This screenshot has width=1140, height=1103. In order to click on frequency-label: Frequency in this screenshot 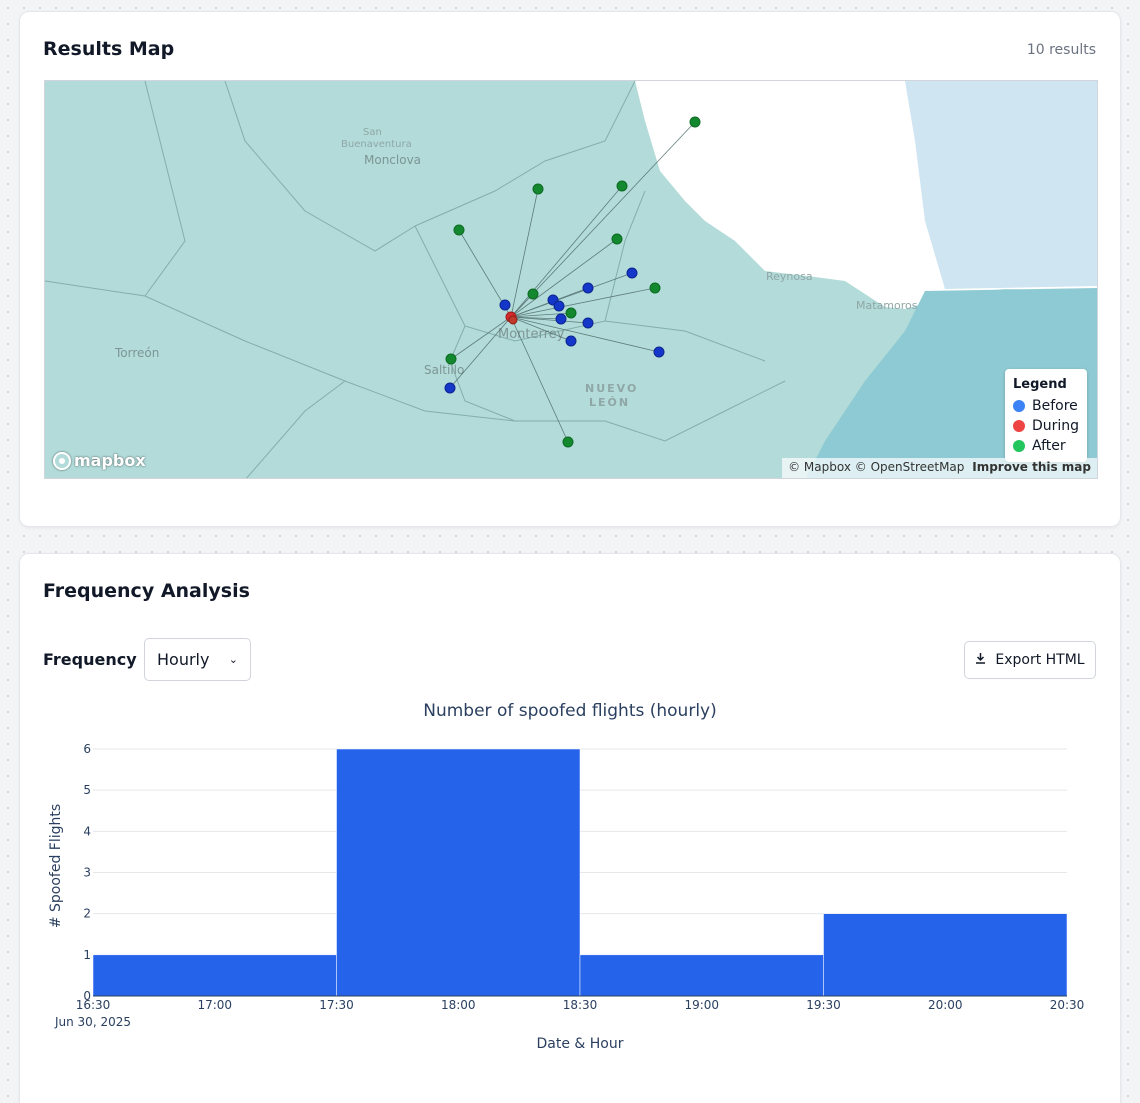, I will do `click(90, 659)`.